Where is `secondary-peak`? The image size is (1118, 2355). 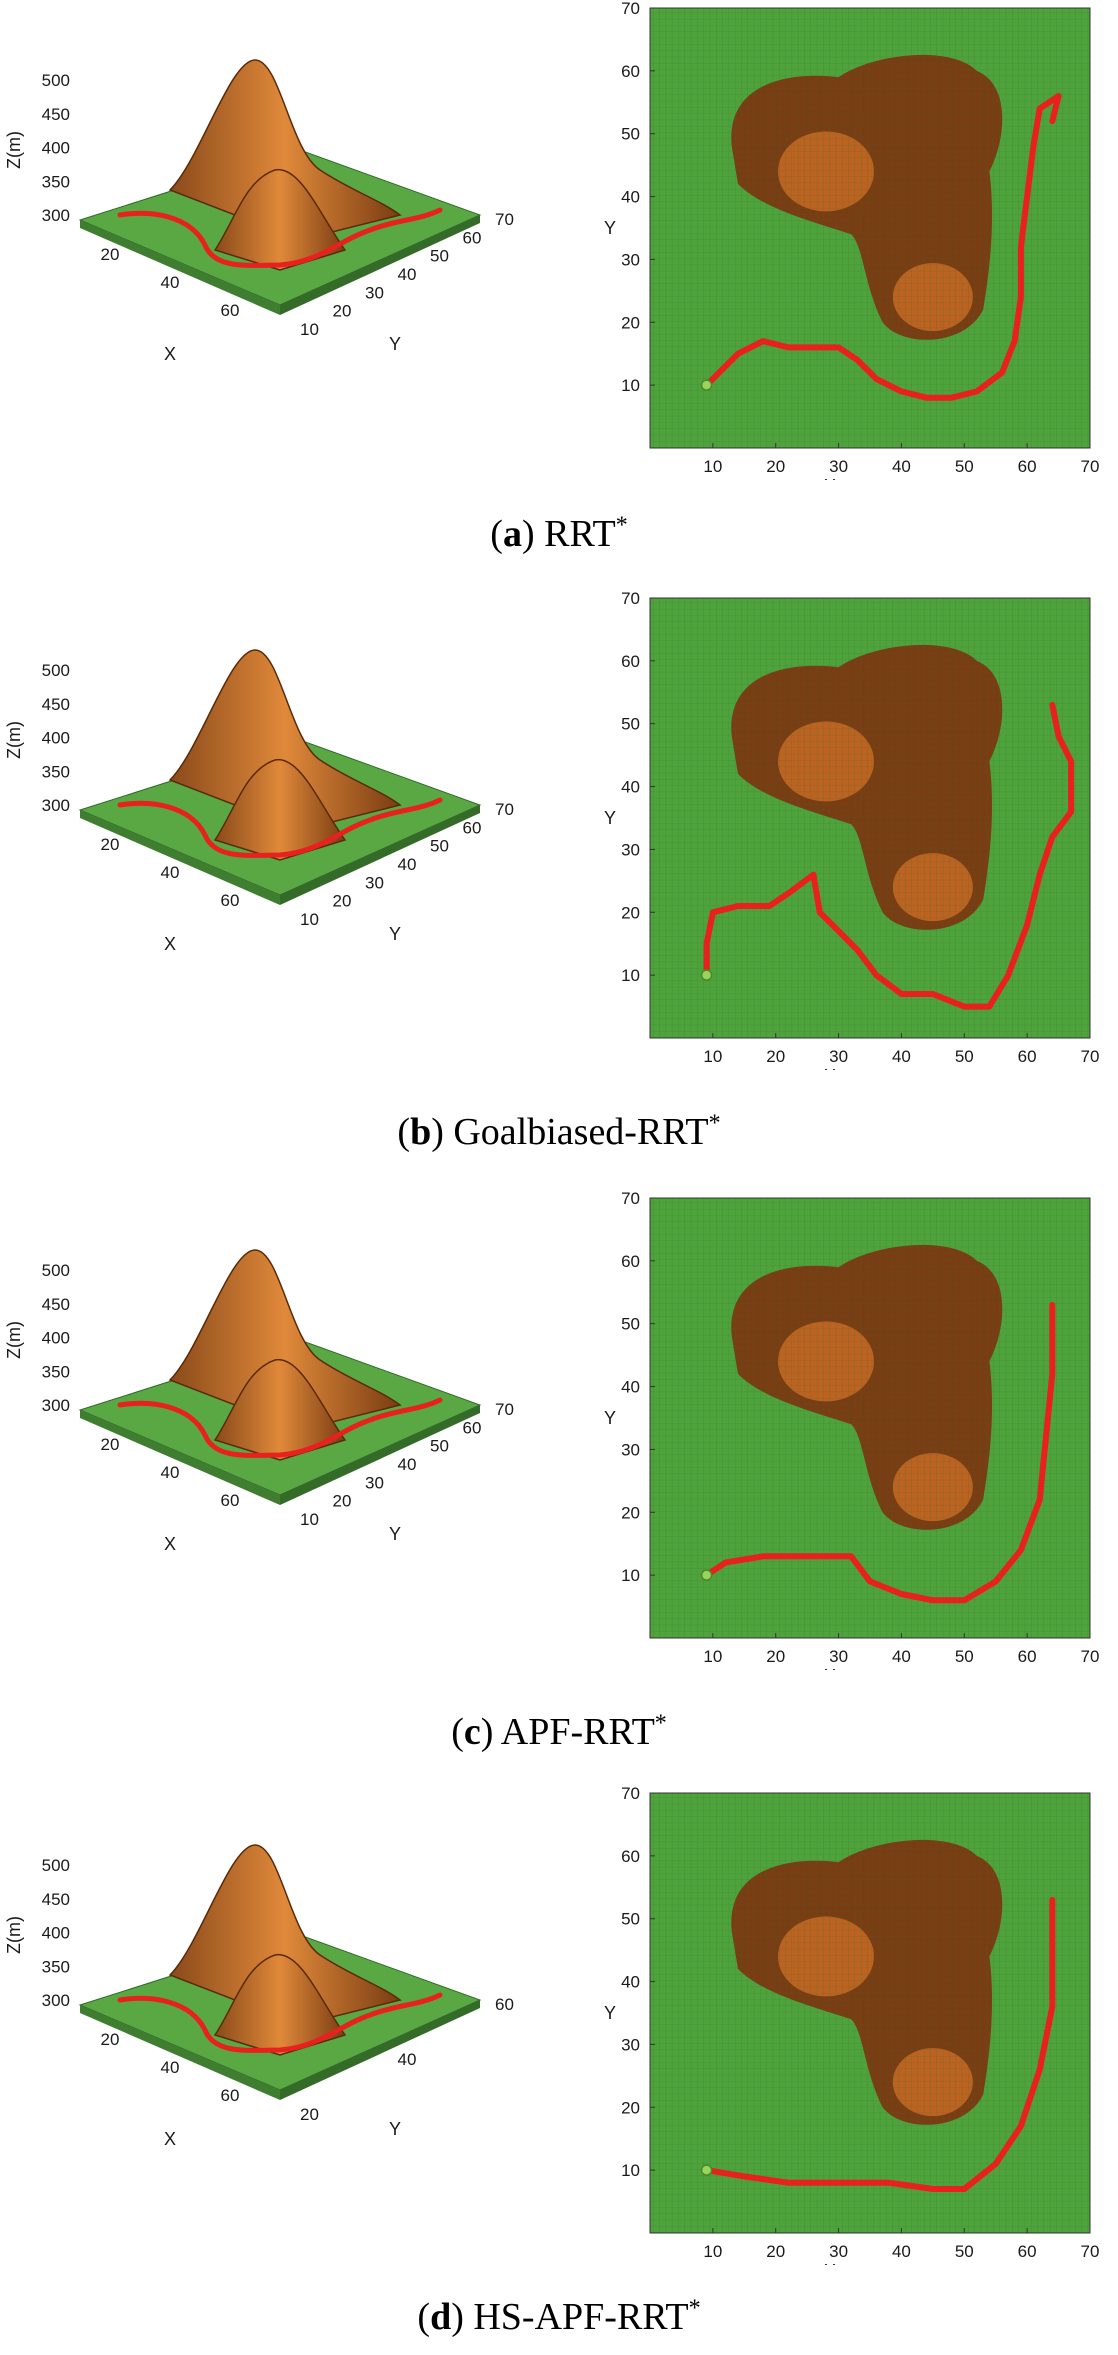
secondary-peak is located at coordinates (280, 2005).